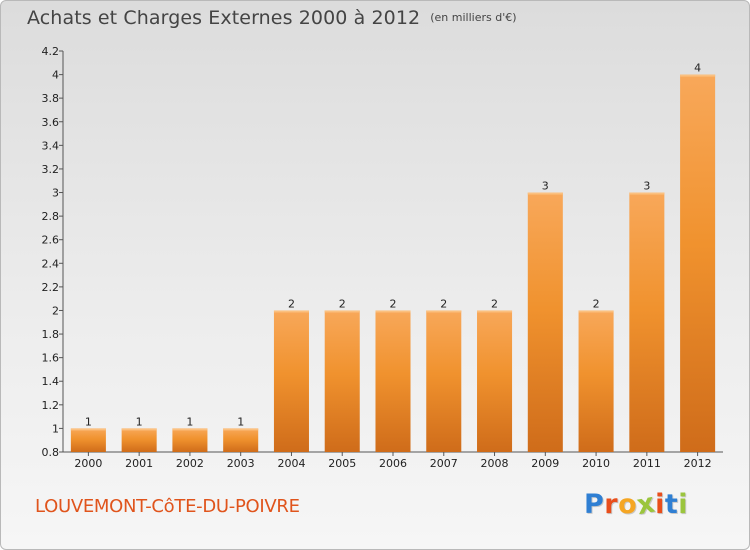 The width and height of the screenshot is (750, 550). Describe the element at coordinates (51, 381) in the screenshot. I see `y-tick-label: 1.4` at that location.